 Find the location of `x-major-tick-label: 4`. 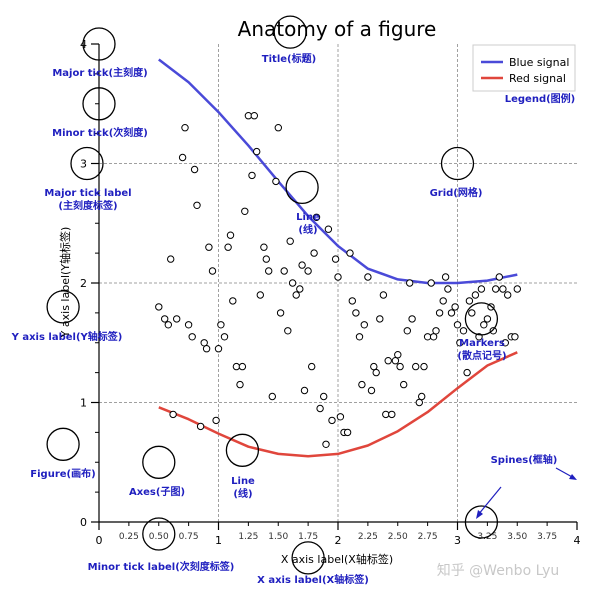

x-major-tick-label: 4 is located at coordinates (577, 540).